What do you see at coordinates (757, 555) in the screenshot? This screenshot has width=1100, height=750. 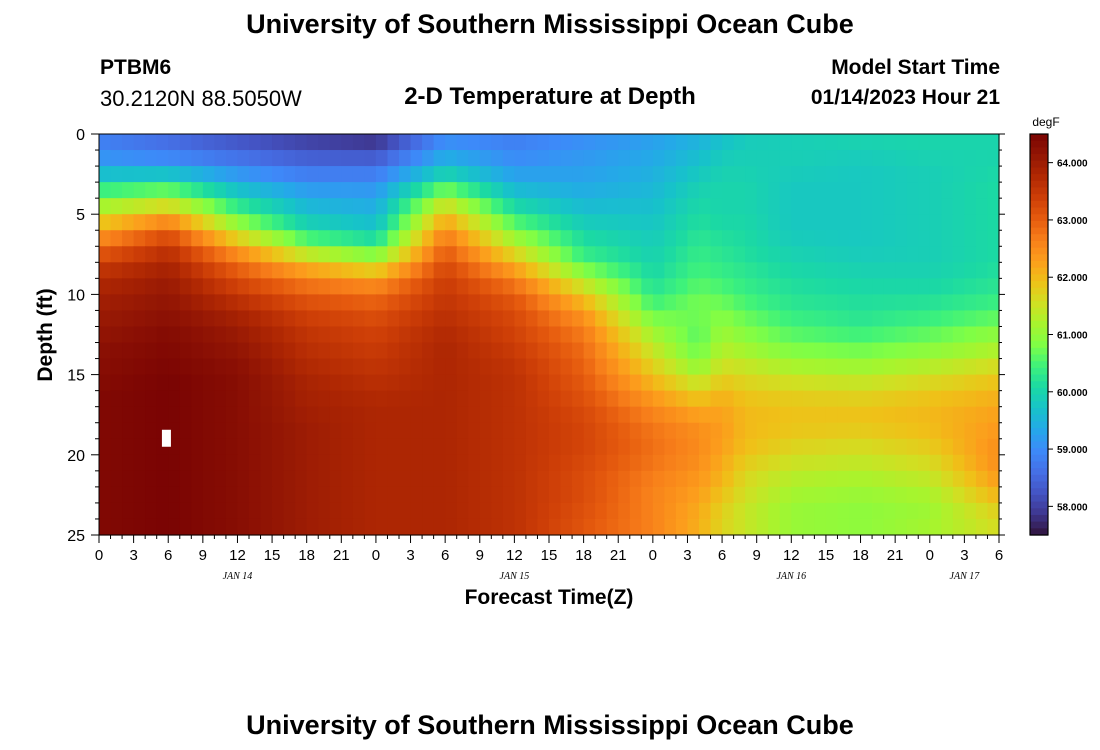 I see `x-tick-label: 9` at bounding box center [757, 555].